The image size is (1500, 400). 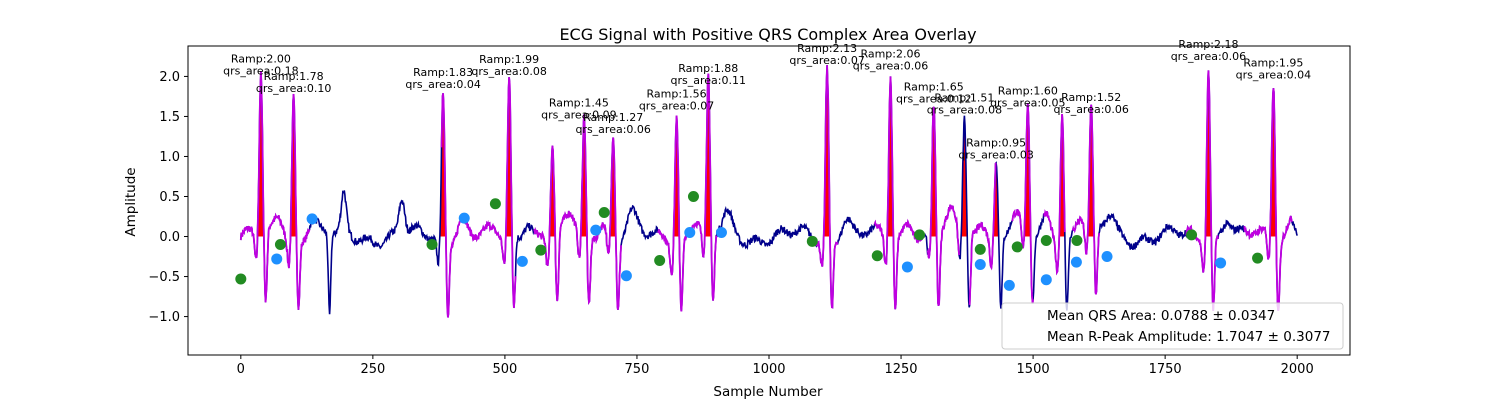 I want to click on annotation-ramp-7: Ramp:1.88, so click(x=708, y=68).